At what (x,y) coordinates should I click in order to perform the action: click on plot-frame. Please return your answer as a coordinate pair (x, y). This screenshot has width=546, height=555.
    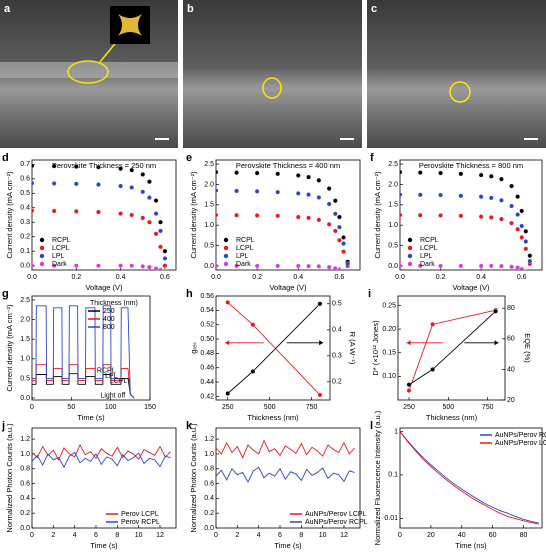
    Looking at the image, I should click on (451, 348).